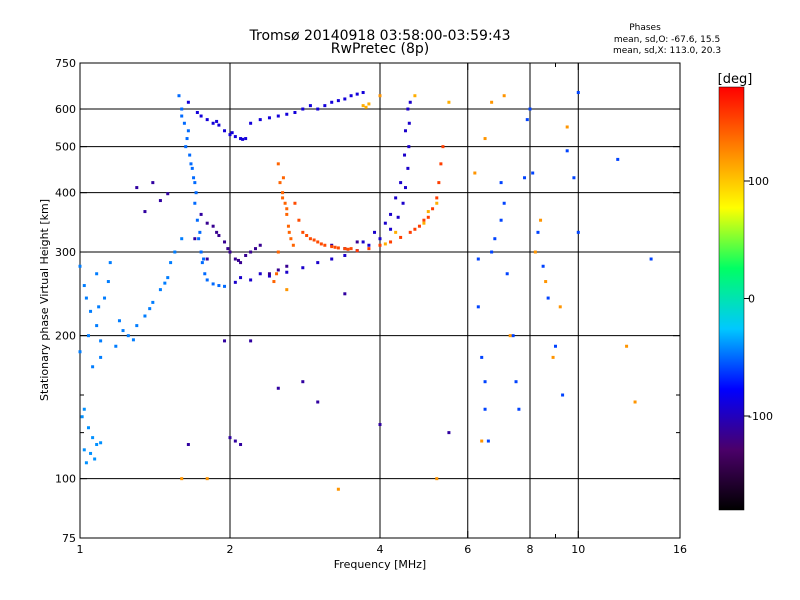 The width and height of the screenshot is (800, 600). Describe the element at coordinates (745, 291) in the screenshot. I see `phase-colorbar: [deg] 100 0 -100` at that location.